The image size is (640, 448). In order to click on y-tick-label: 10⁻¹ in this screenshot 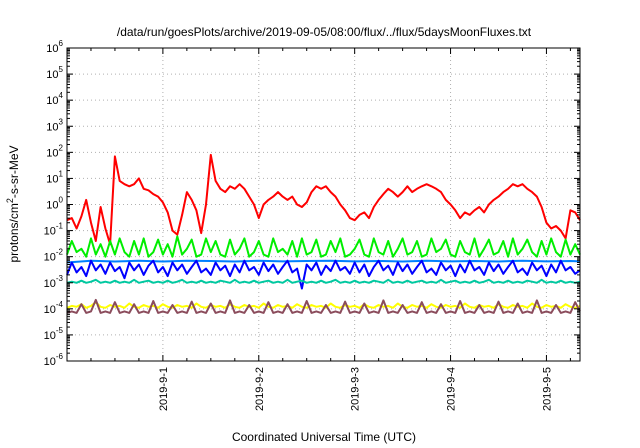, I will do `click(54, 230)`.